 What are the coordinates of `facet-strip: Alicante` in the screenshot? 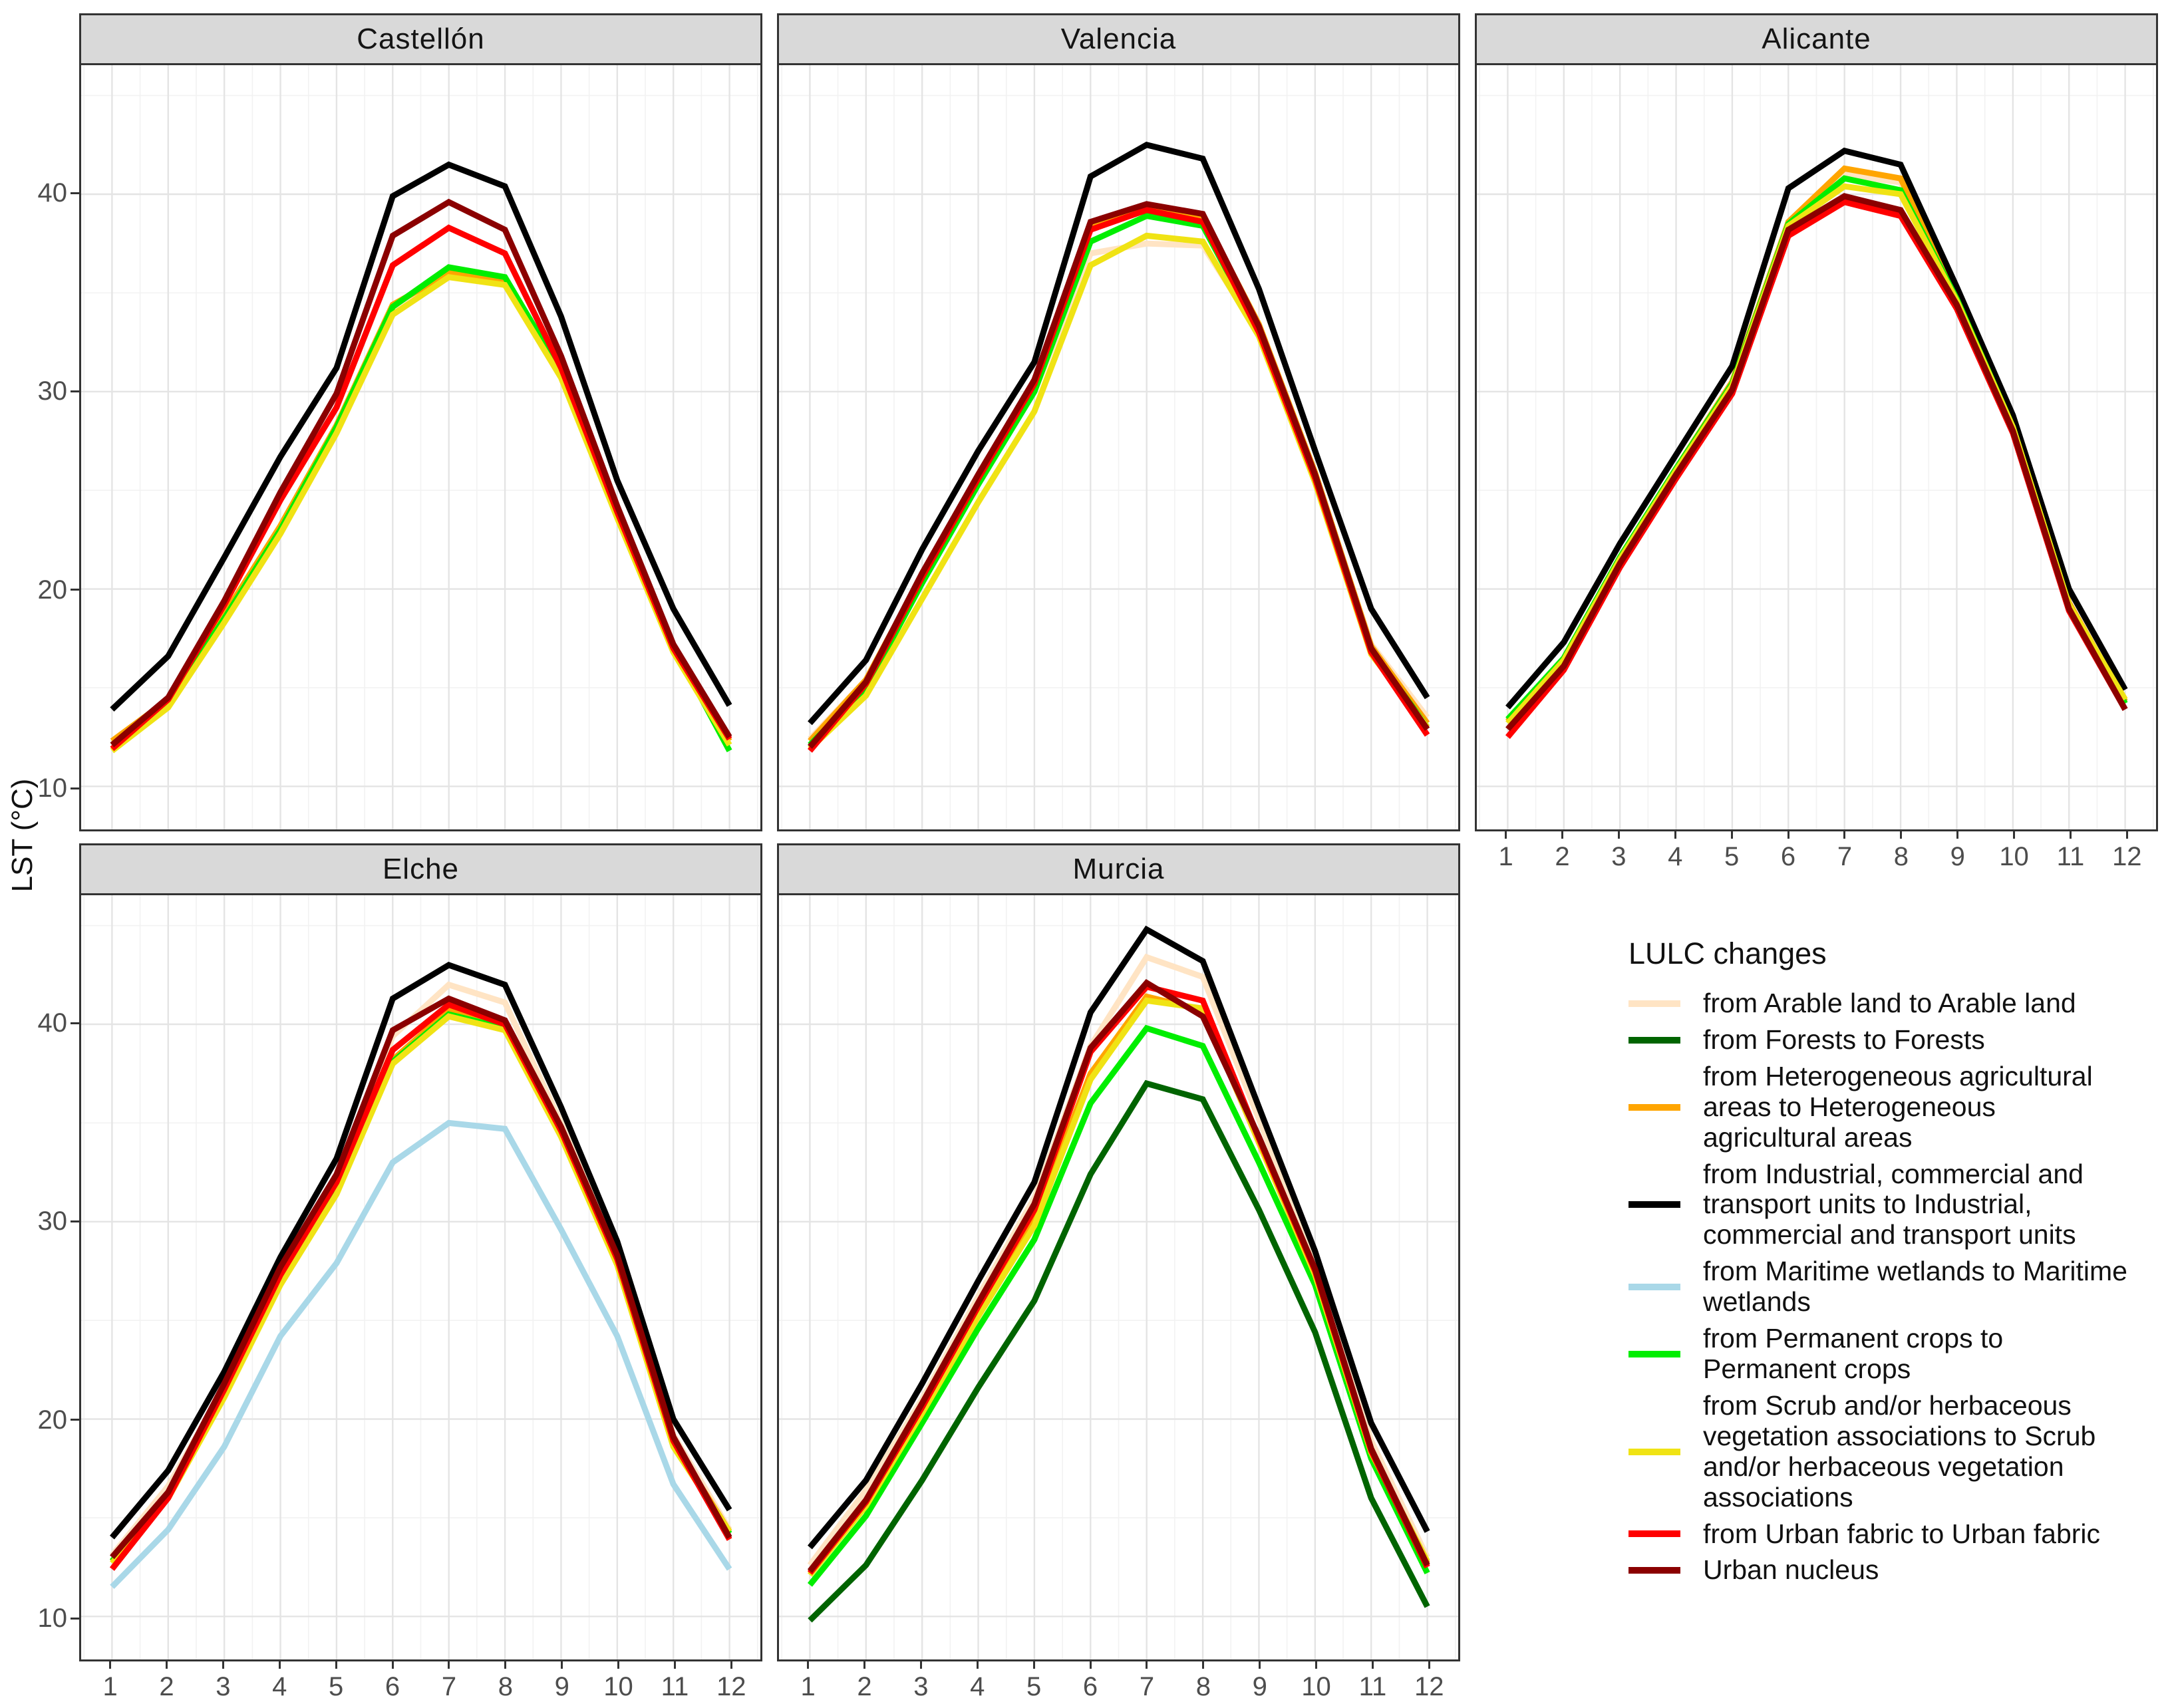 It's located at (1816, 38).